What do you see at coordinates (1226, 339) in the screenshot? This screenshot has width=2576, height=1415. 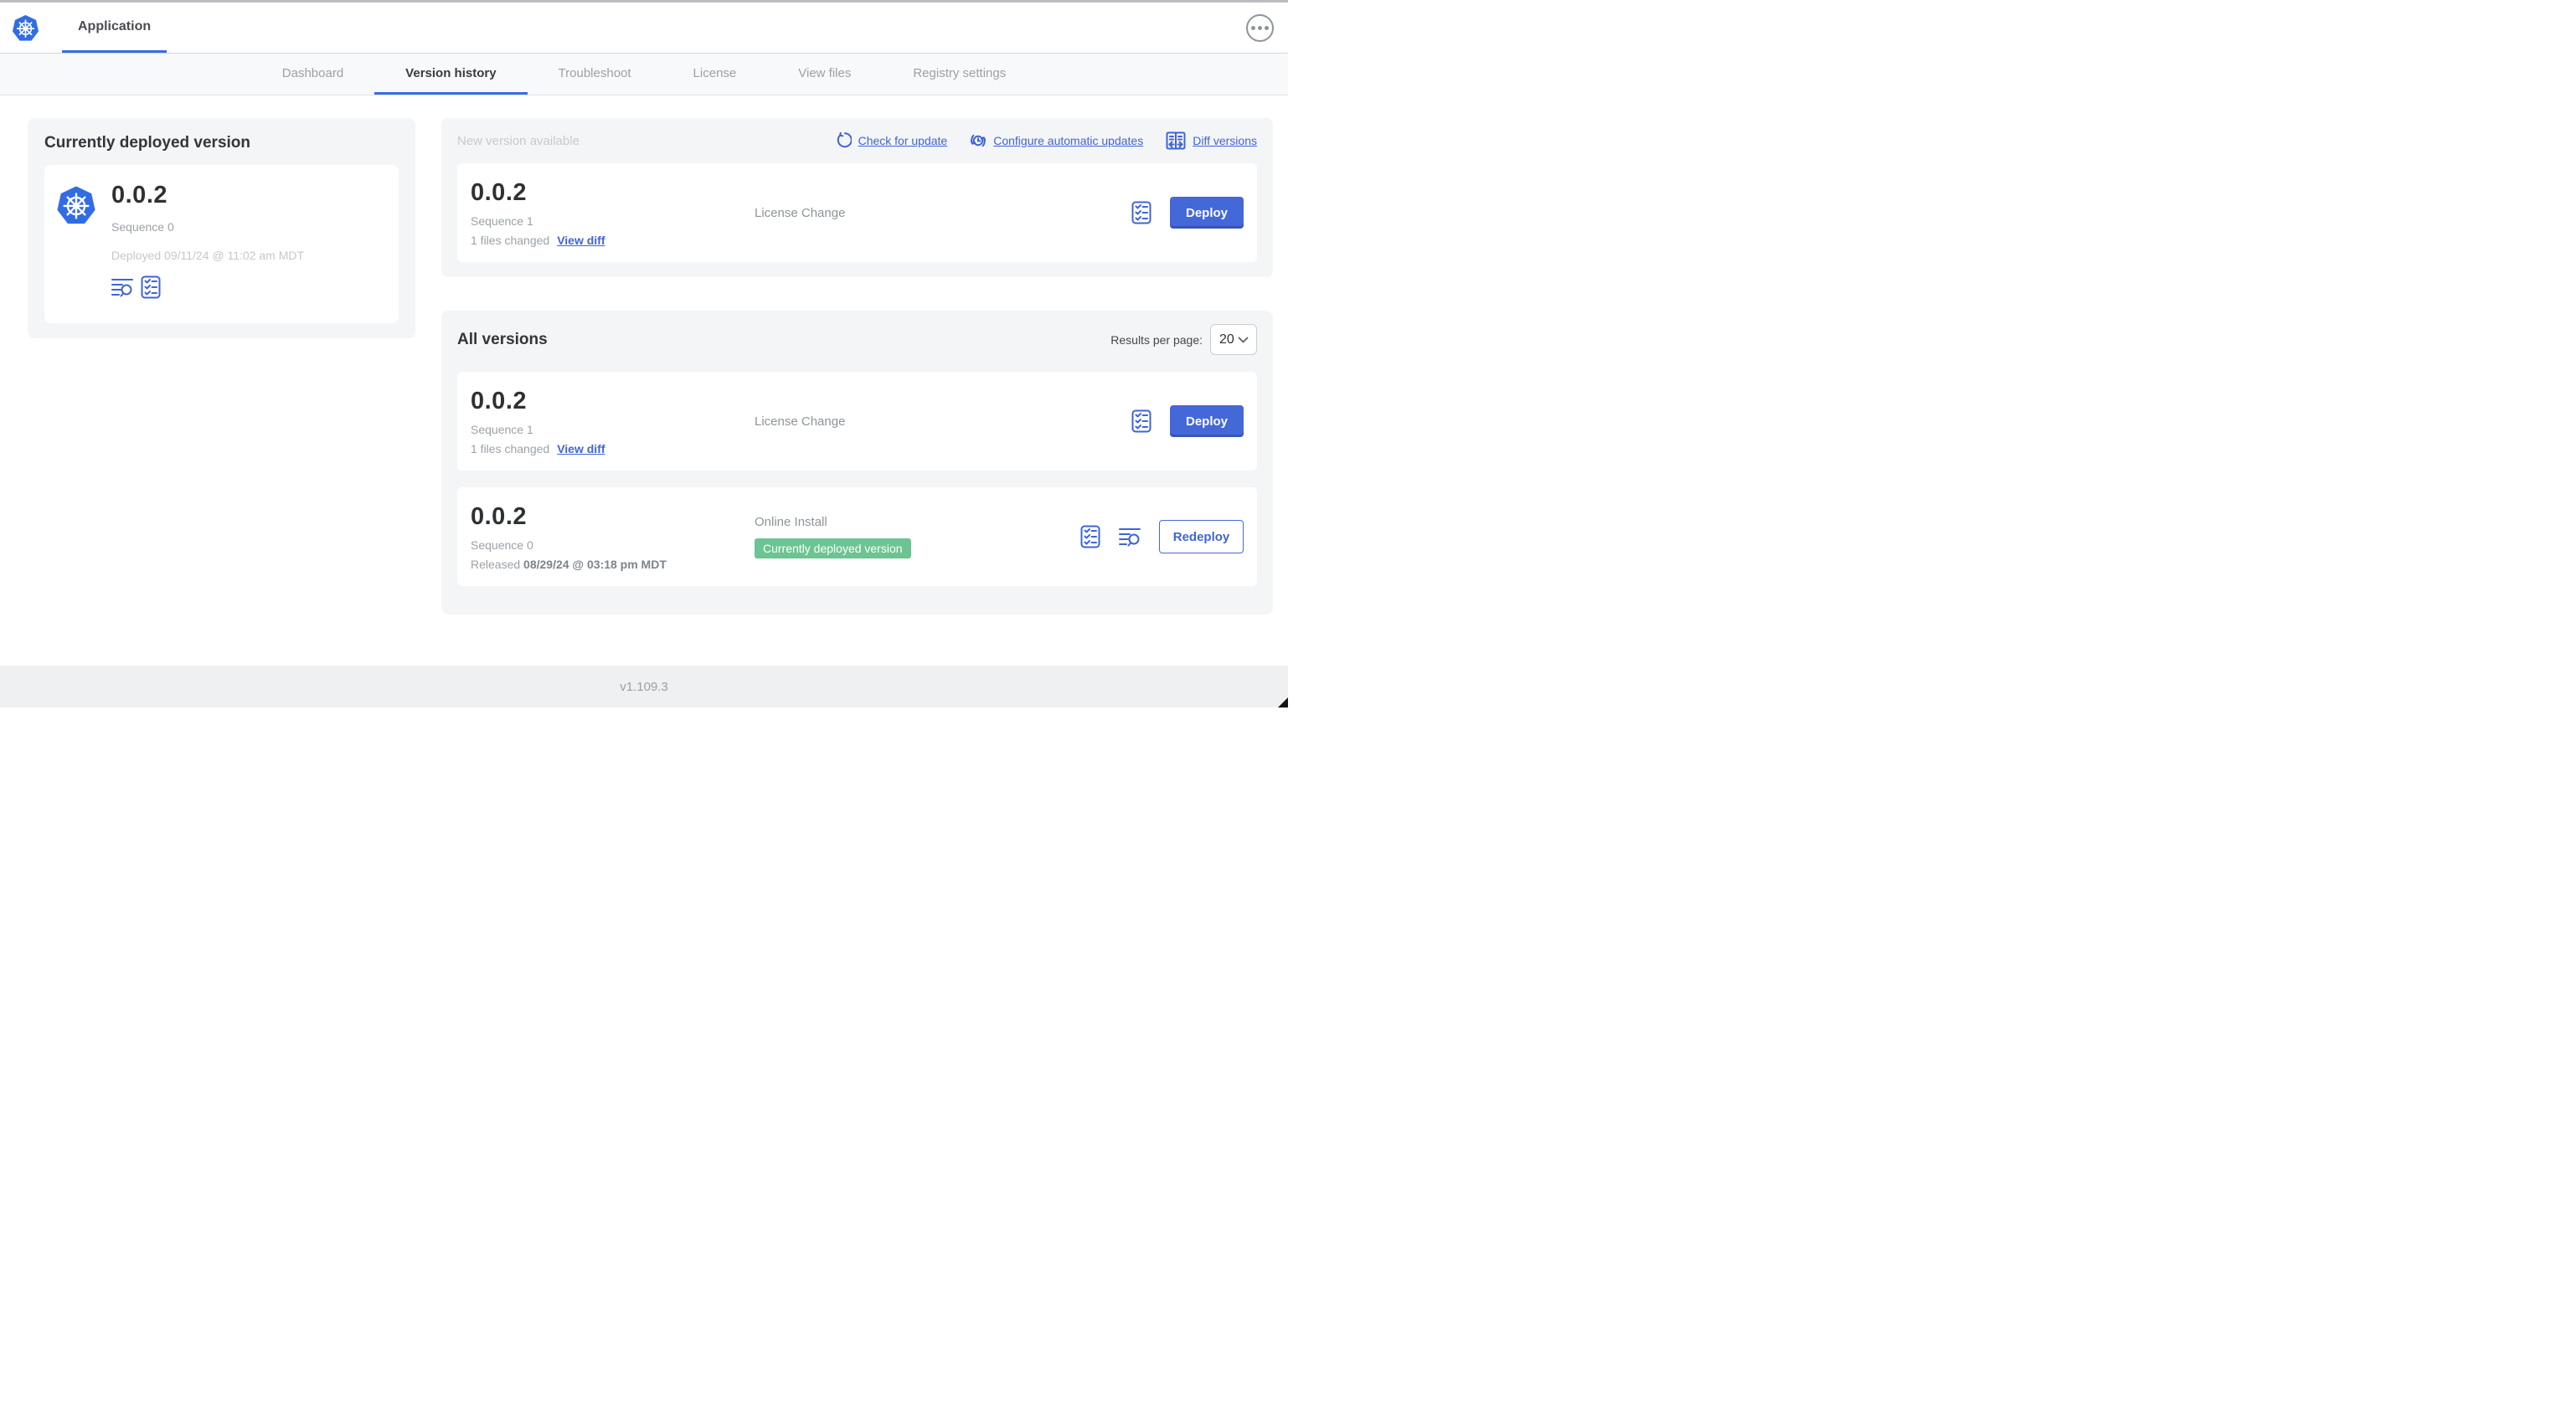 I see `results-per-page-value: 20` at bounding box center [1226, 339].